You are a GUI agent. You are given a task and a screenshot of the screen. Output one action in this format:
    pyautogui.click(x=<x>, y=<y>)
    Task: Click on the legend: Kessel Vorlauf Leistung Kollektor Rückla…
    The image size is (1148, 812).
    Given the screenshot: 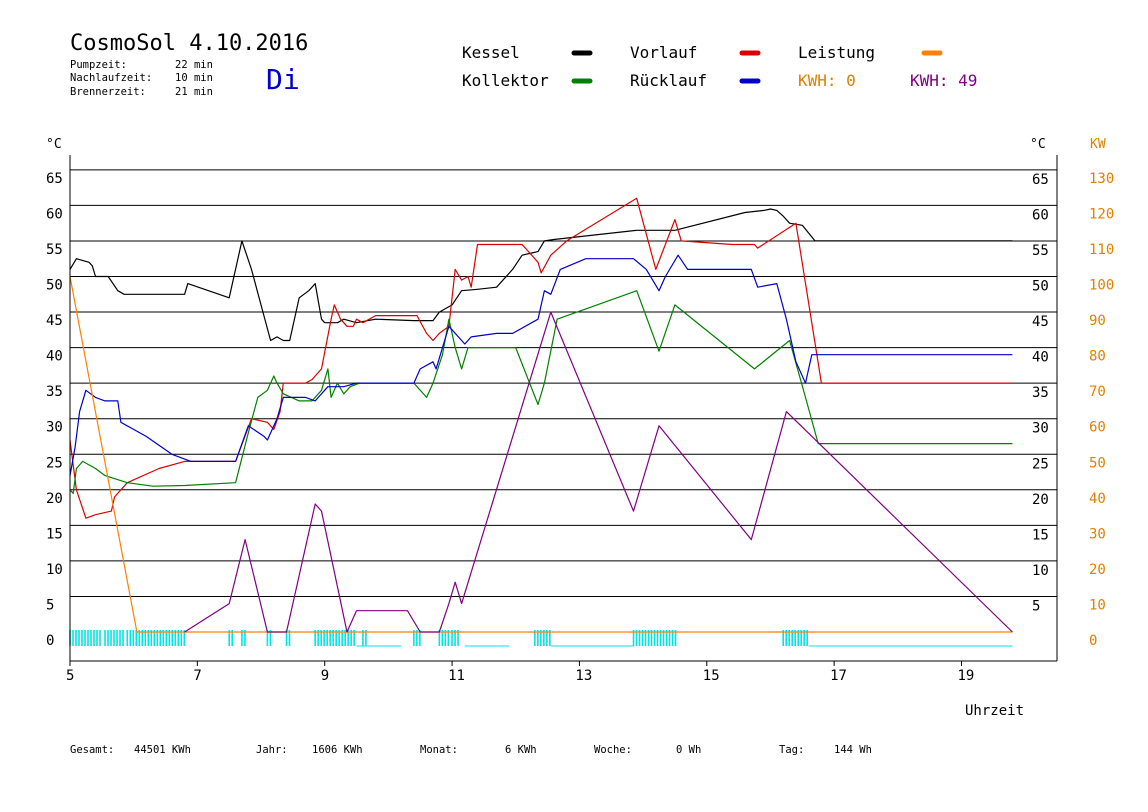 What is the action you would take?
    pyautogui.click(x=719, y=66)
    